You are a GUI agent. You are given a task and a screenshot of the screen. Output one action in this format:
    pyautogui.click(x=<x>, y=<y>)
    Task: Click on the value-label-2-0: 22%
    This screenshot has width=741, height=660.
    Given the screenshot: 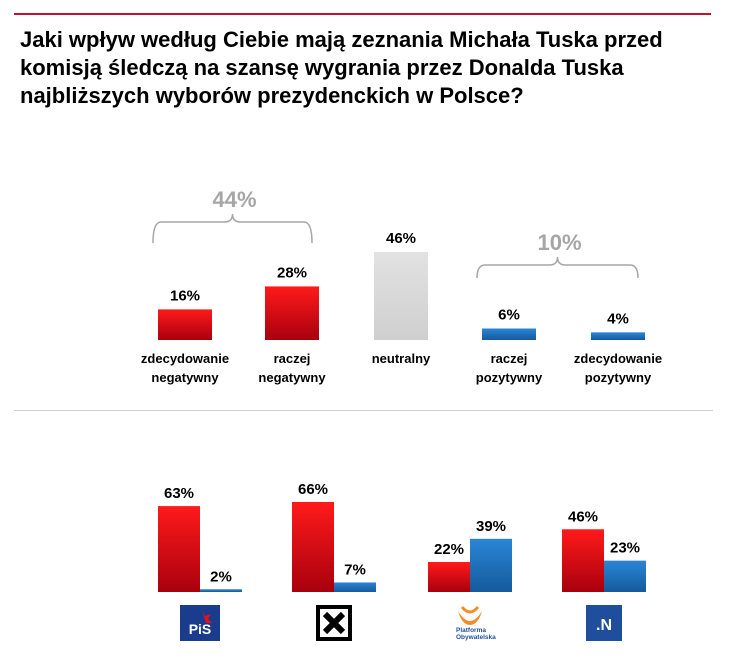 What is the action you would take?
    pyautogui.click(x=449, y=549)
    